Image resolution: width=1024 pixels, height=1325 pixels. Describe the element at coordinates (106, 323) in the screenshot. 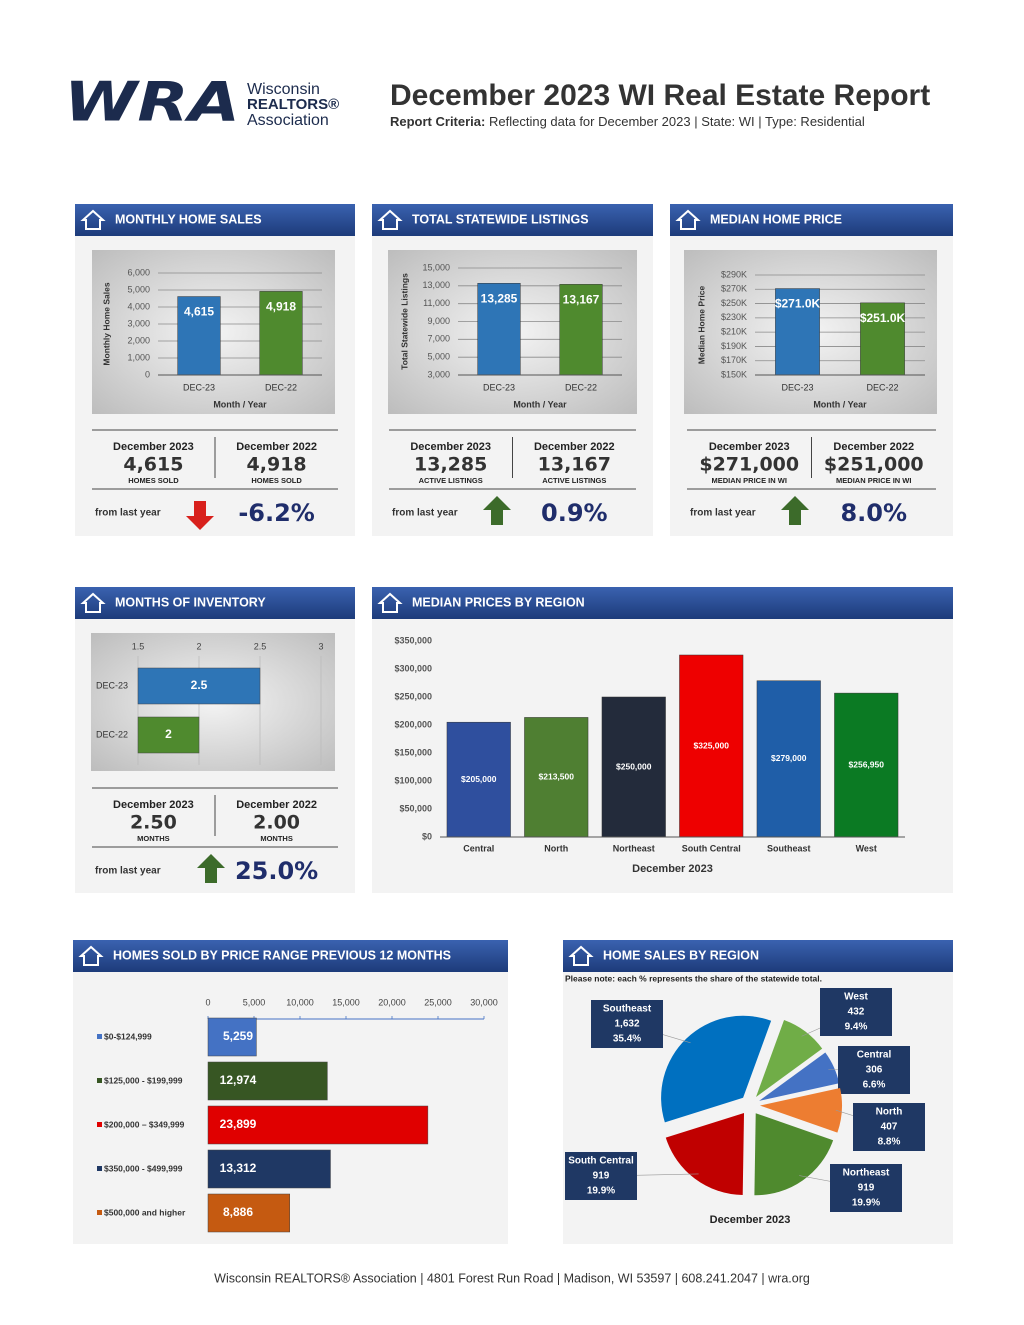

I see `y-axis-label: Monthly Home Sales` at that location.